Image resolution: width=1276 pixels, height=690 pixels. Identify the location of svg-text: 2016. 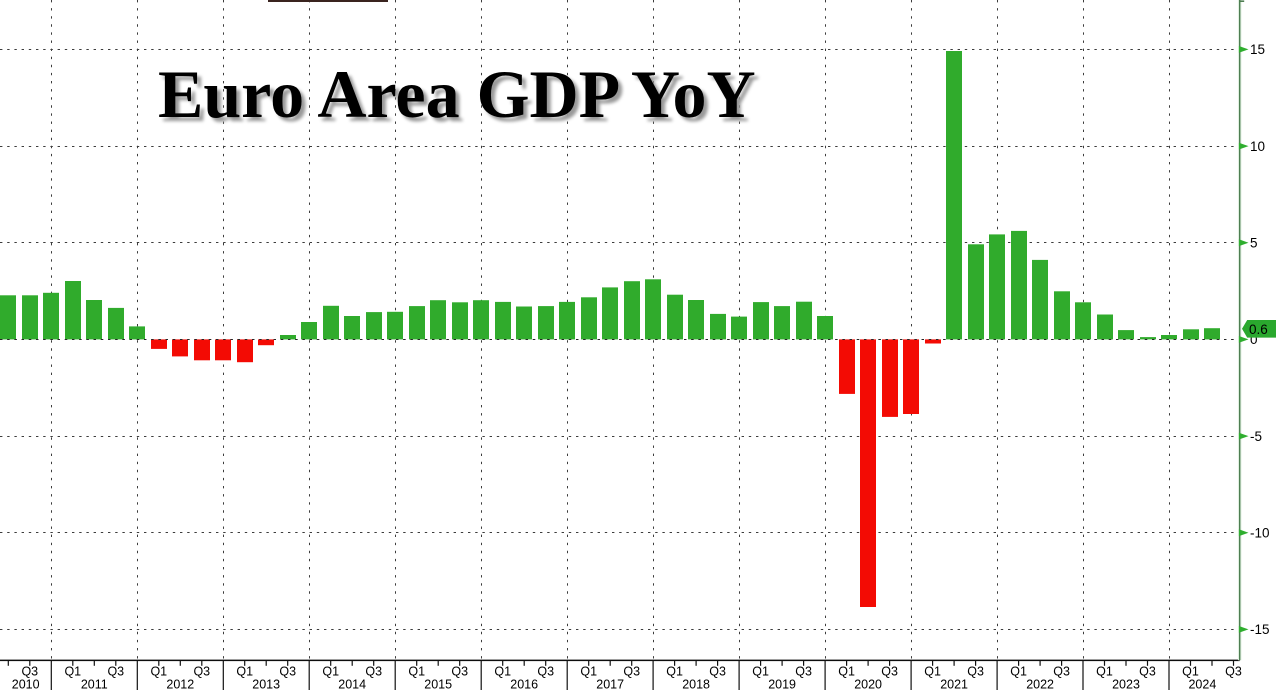
(524, 684).